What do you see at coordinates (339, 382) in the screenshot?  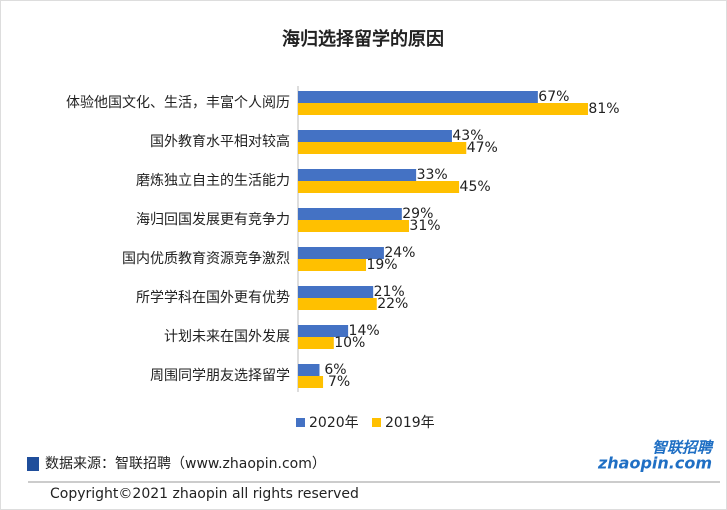 I see `value-label: 7%` at bounding box center [339, 382].